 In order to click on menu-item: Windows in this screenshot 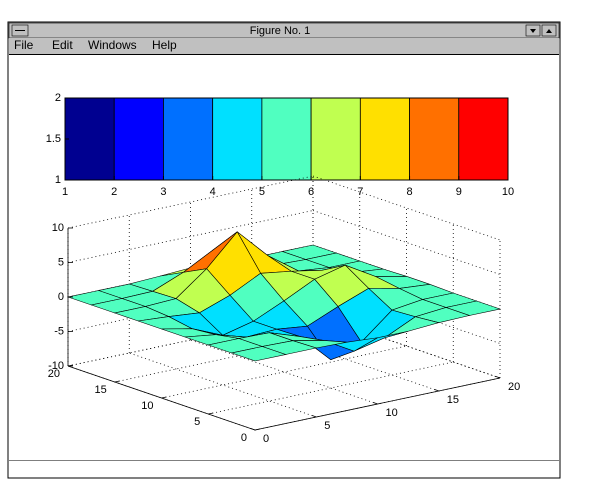, I will do `click(112, 45)`.